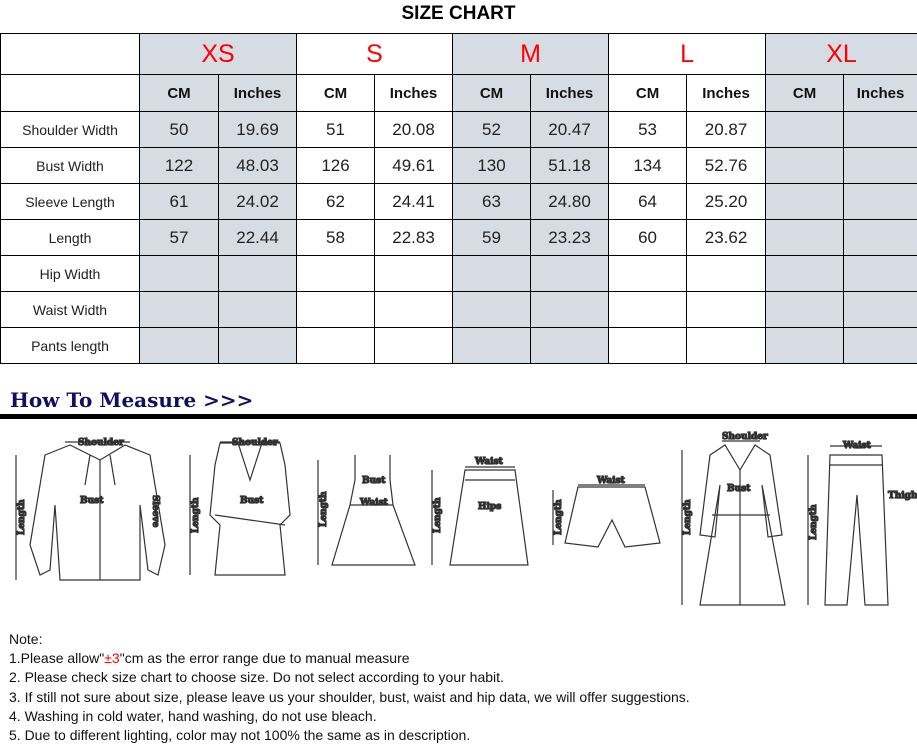  What do you see at coordinates (70, 129) in the screenshot?
I see `row-label: Shoulder Width` at bounding box center [70, 129].